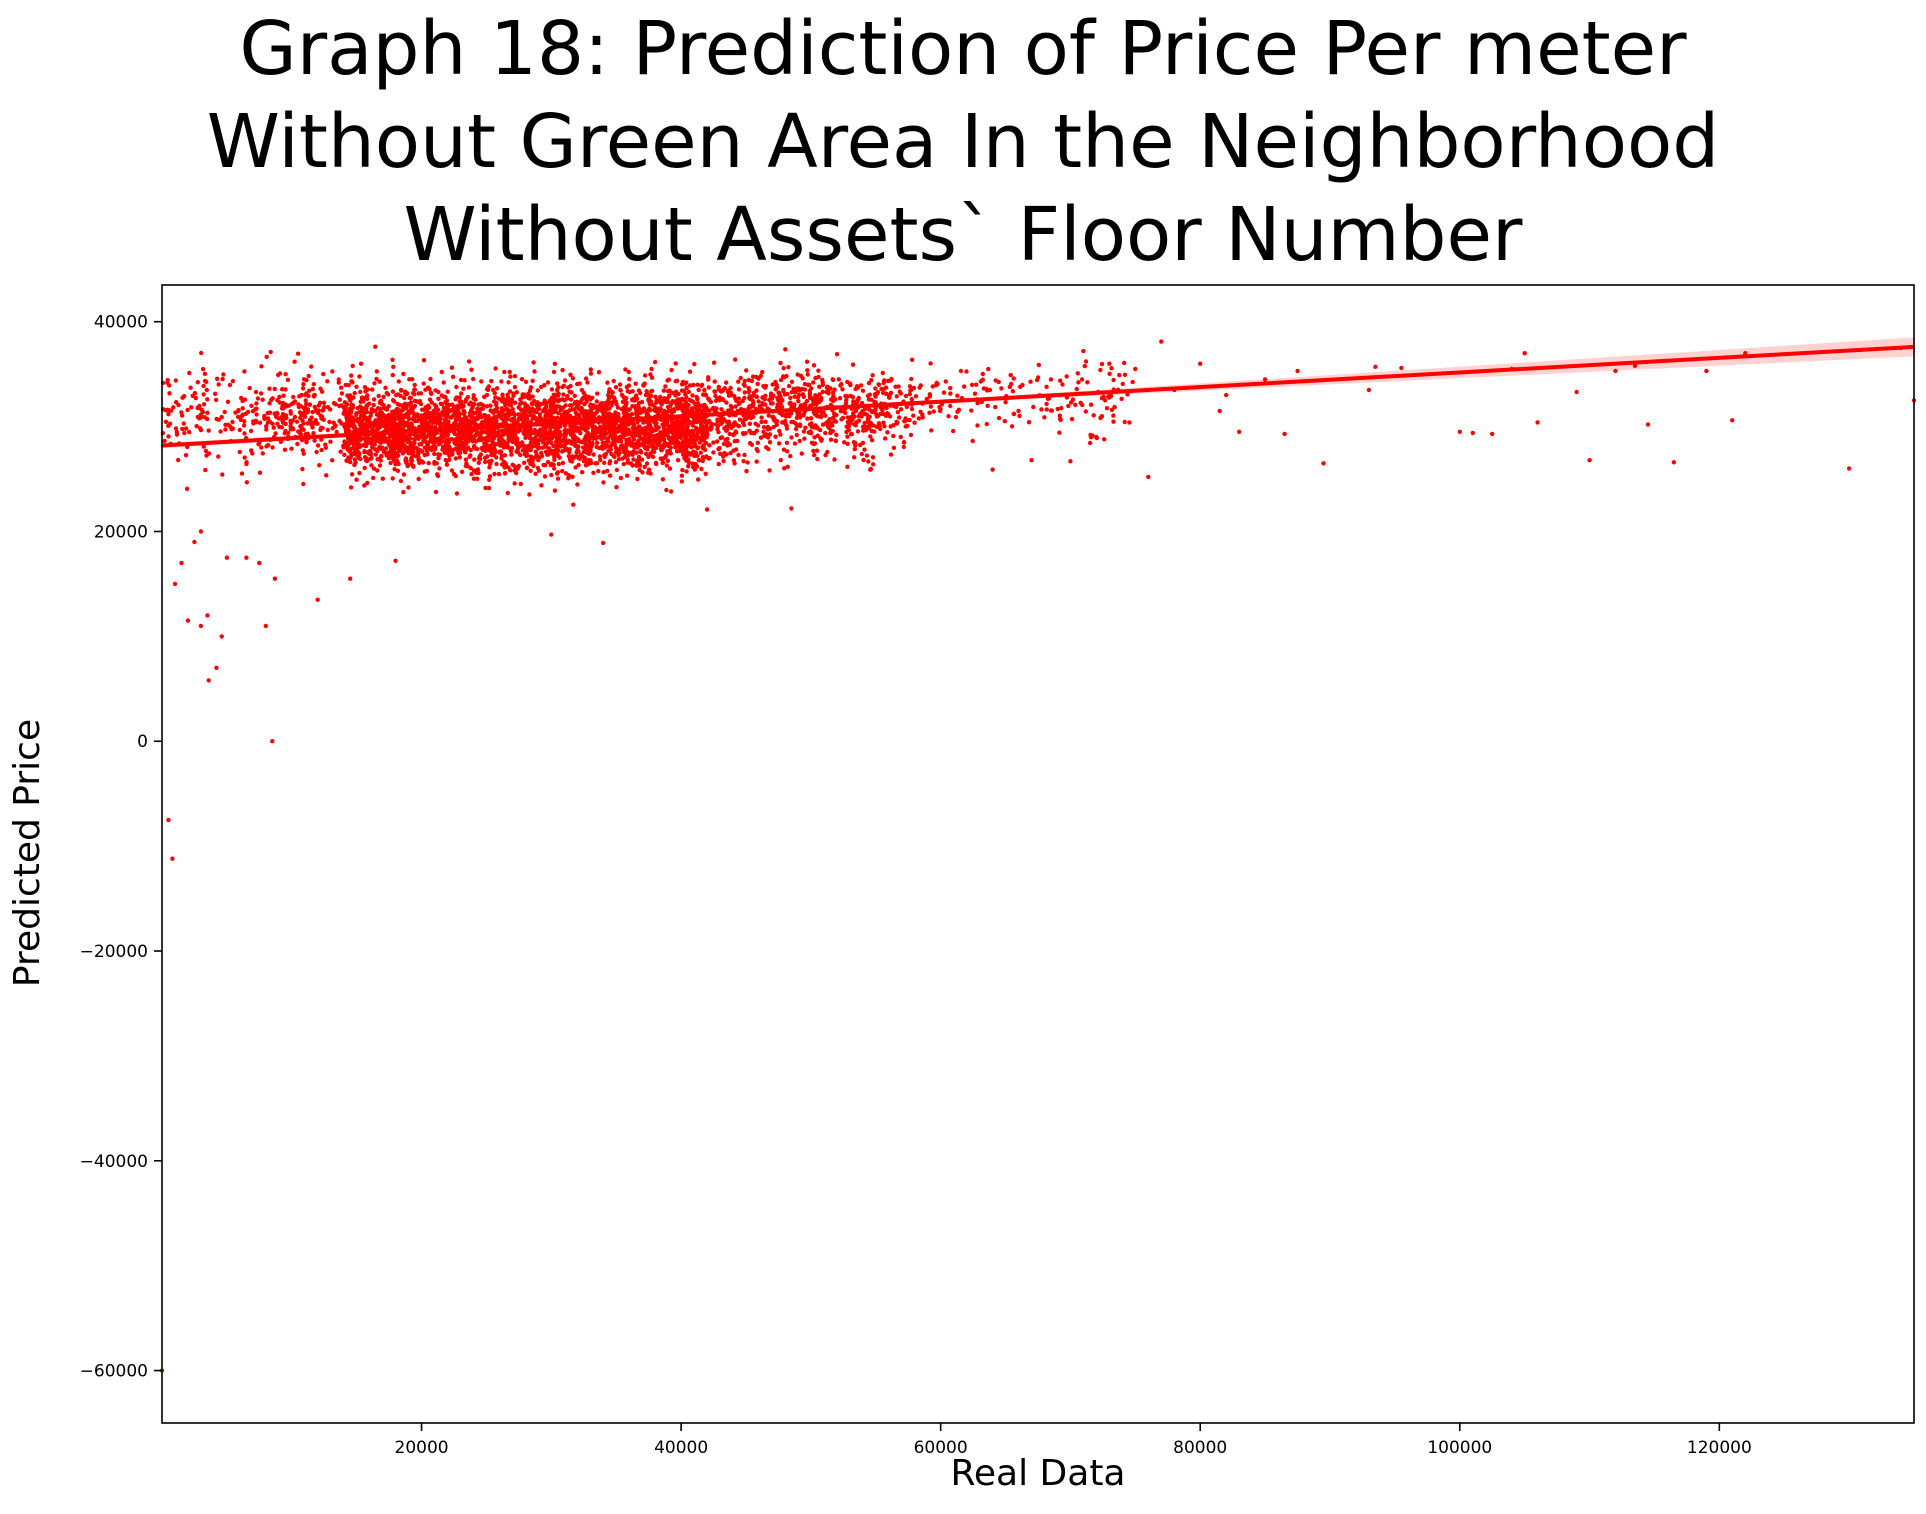  Describe the element at coordinates (27, 853) in the screenshot. I see `y-axis-label: Predicted Price` at that location.